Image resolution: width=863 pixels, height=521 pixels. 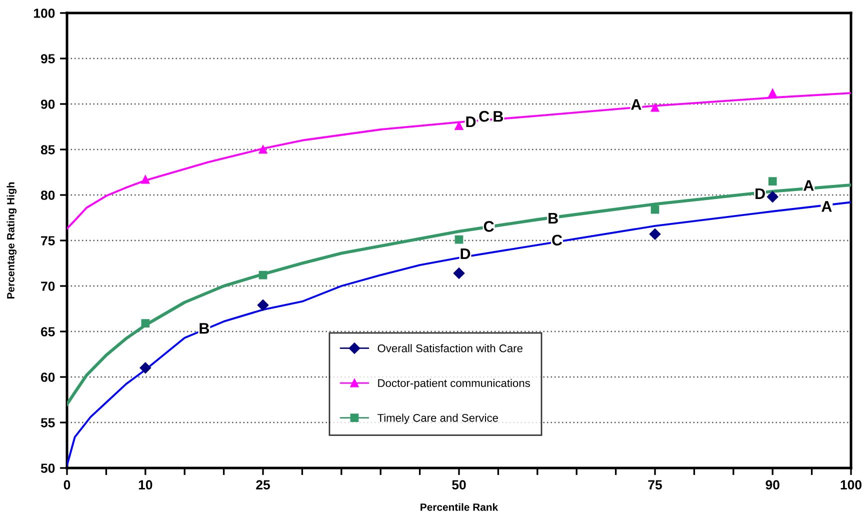 What do you see at coordinates (48, 286) in the screenshot?
I see `y-tick-label: 70` at bounding box center [48, 286].